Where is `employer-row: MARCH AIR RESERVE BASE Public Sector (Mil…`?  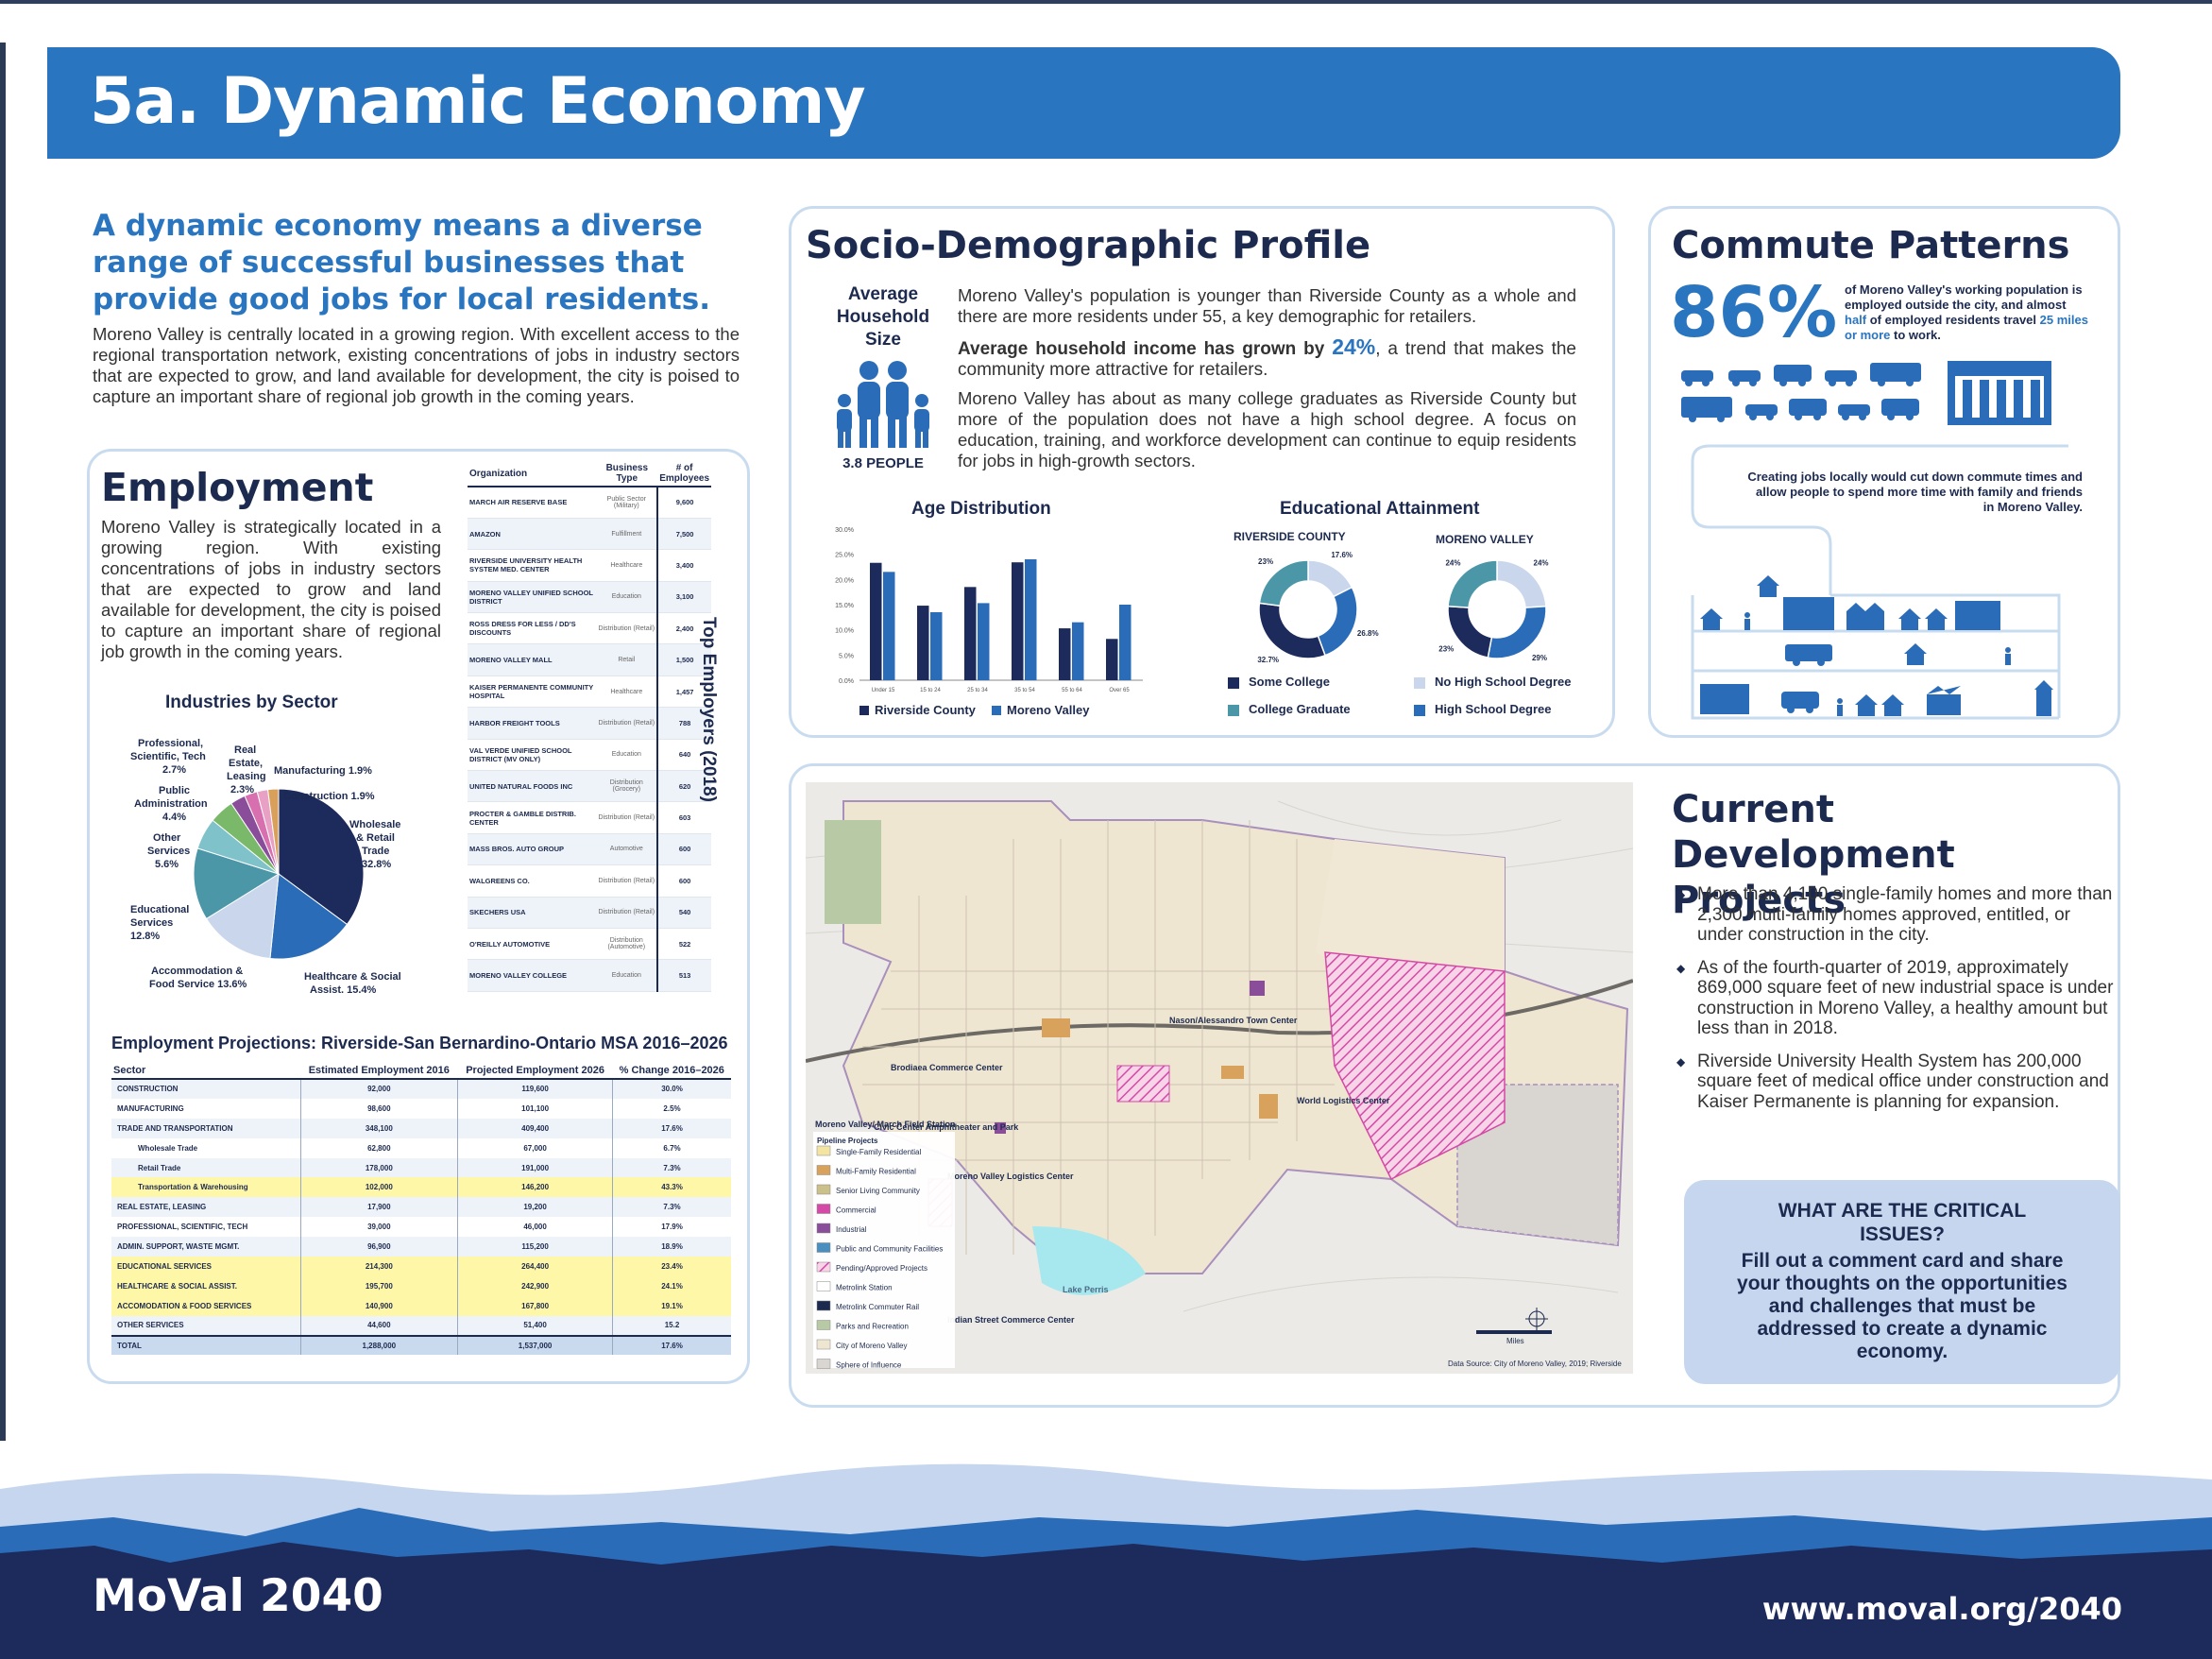 employer-row: MARCH AIR RESERVE BASE Public Sector (Mil… is located at coordinates (589, 503).